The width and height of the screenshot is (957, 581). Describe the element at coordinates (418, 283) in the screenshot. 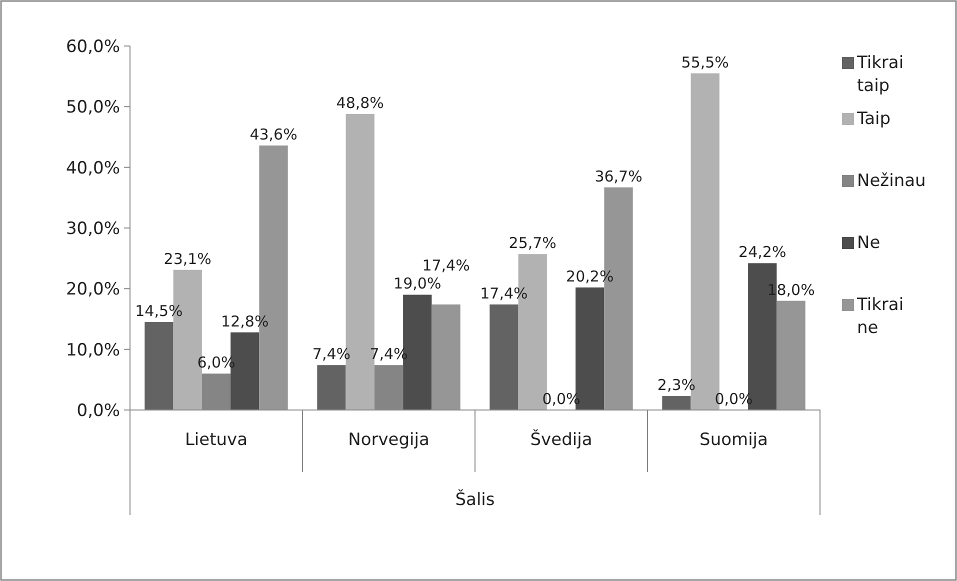

I see `data-label: 19,0%` at that location.